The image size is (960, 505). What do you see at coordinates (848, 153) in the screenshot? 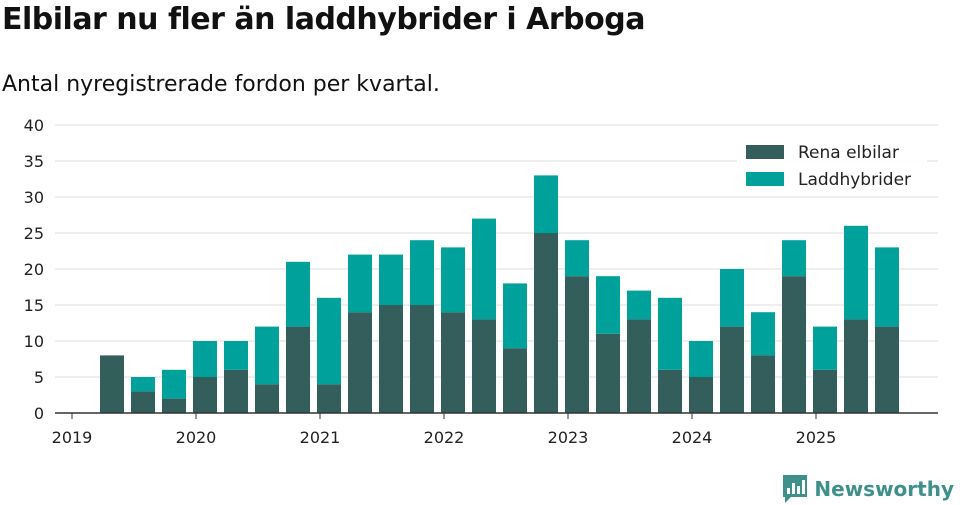
I see `legend-label: Rena elbilar` at bounding box center [848, 153].